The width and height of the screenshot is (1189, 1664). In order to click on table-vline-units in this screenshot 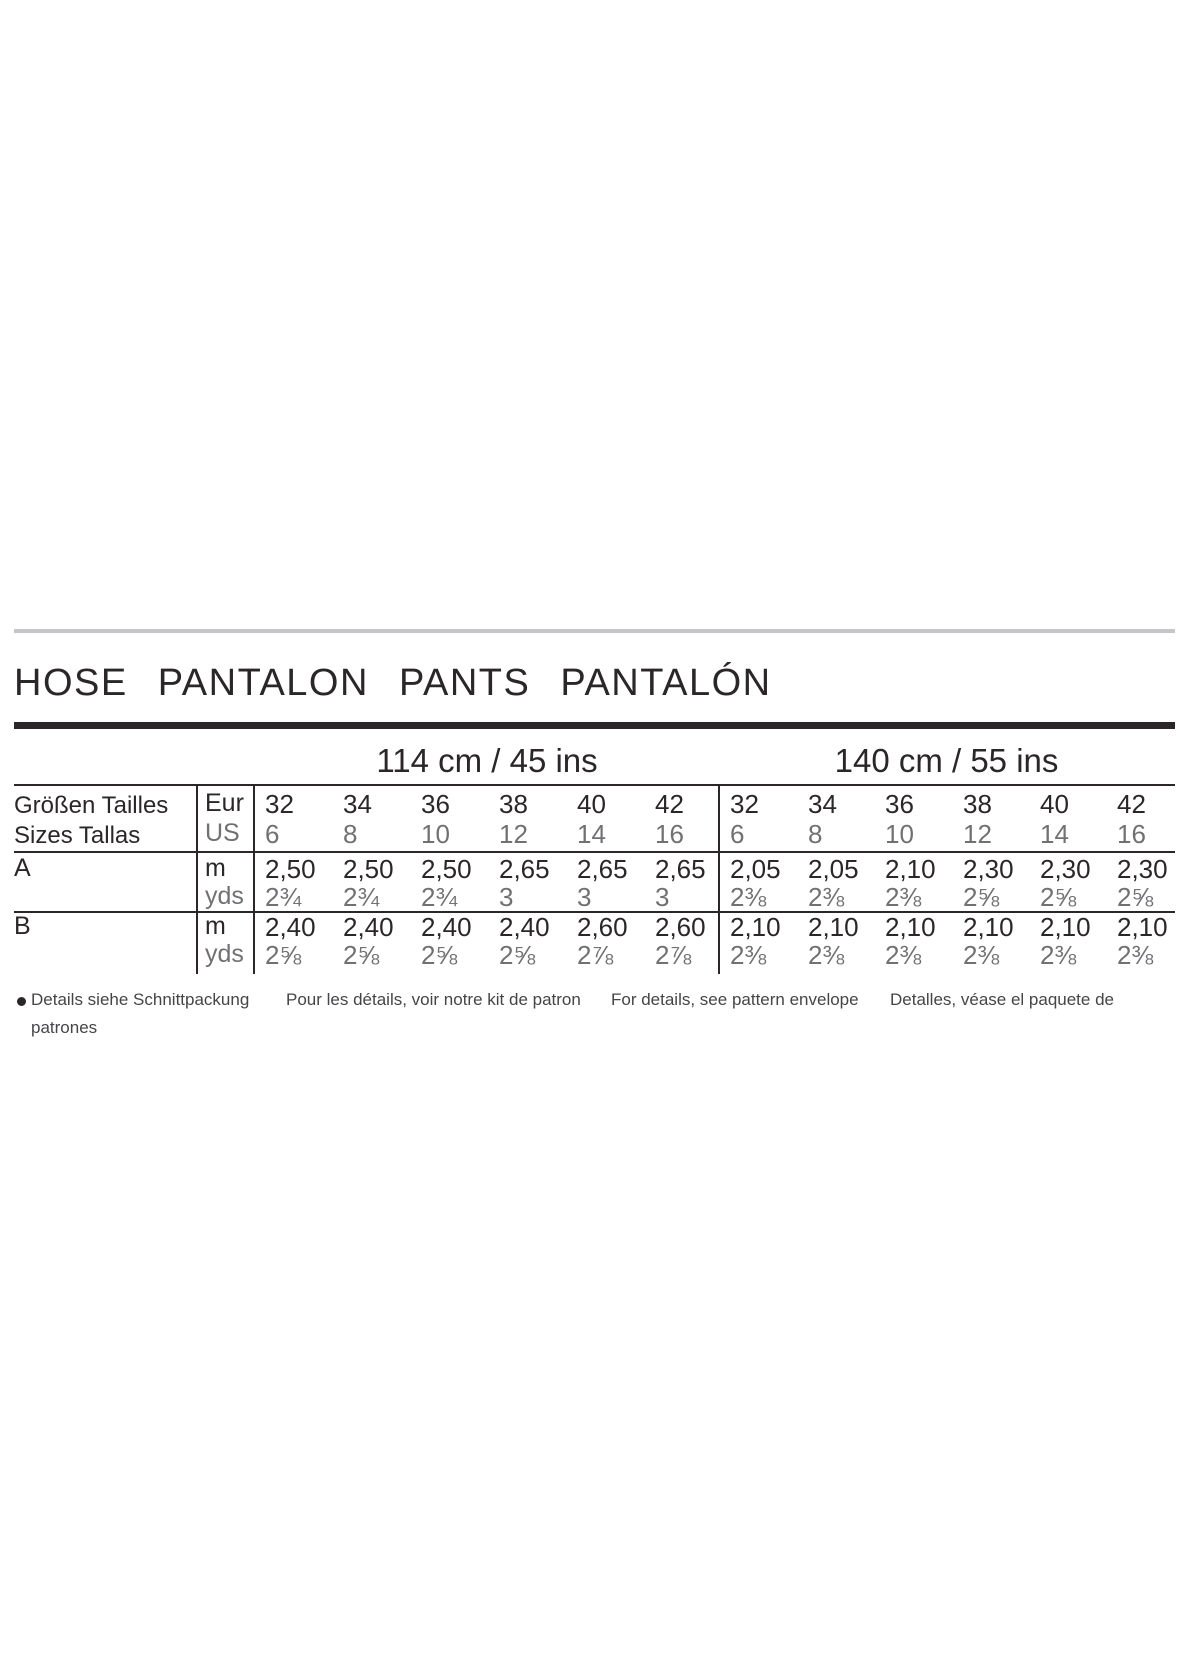, I will do `click(254, 879)`.